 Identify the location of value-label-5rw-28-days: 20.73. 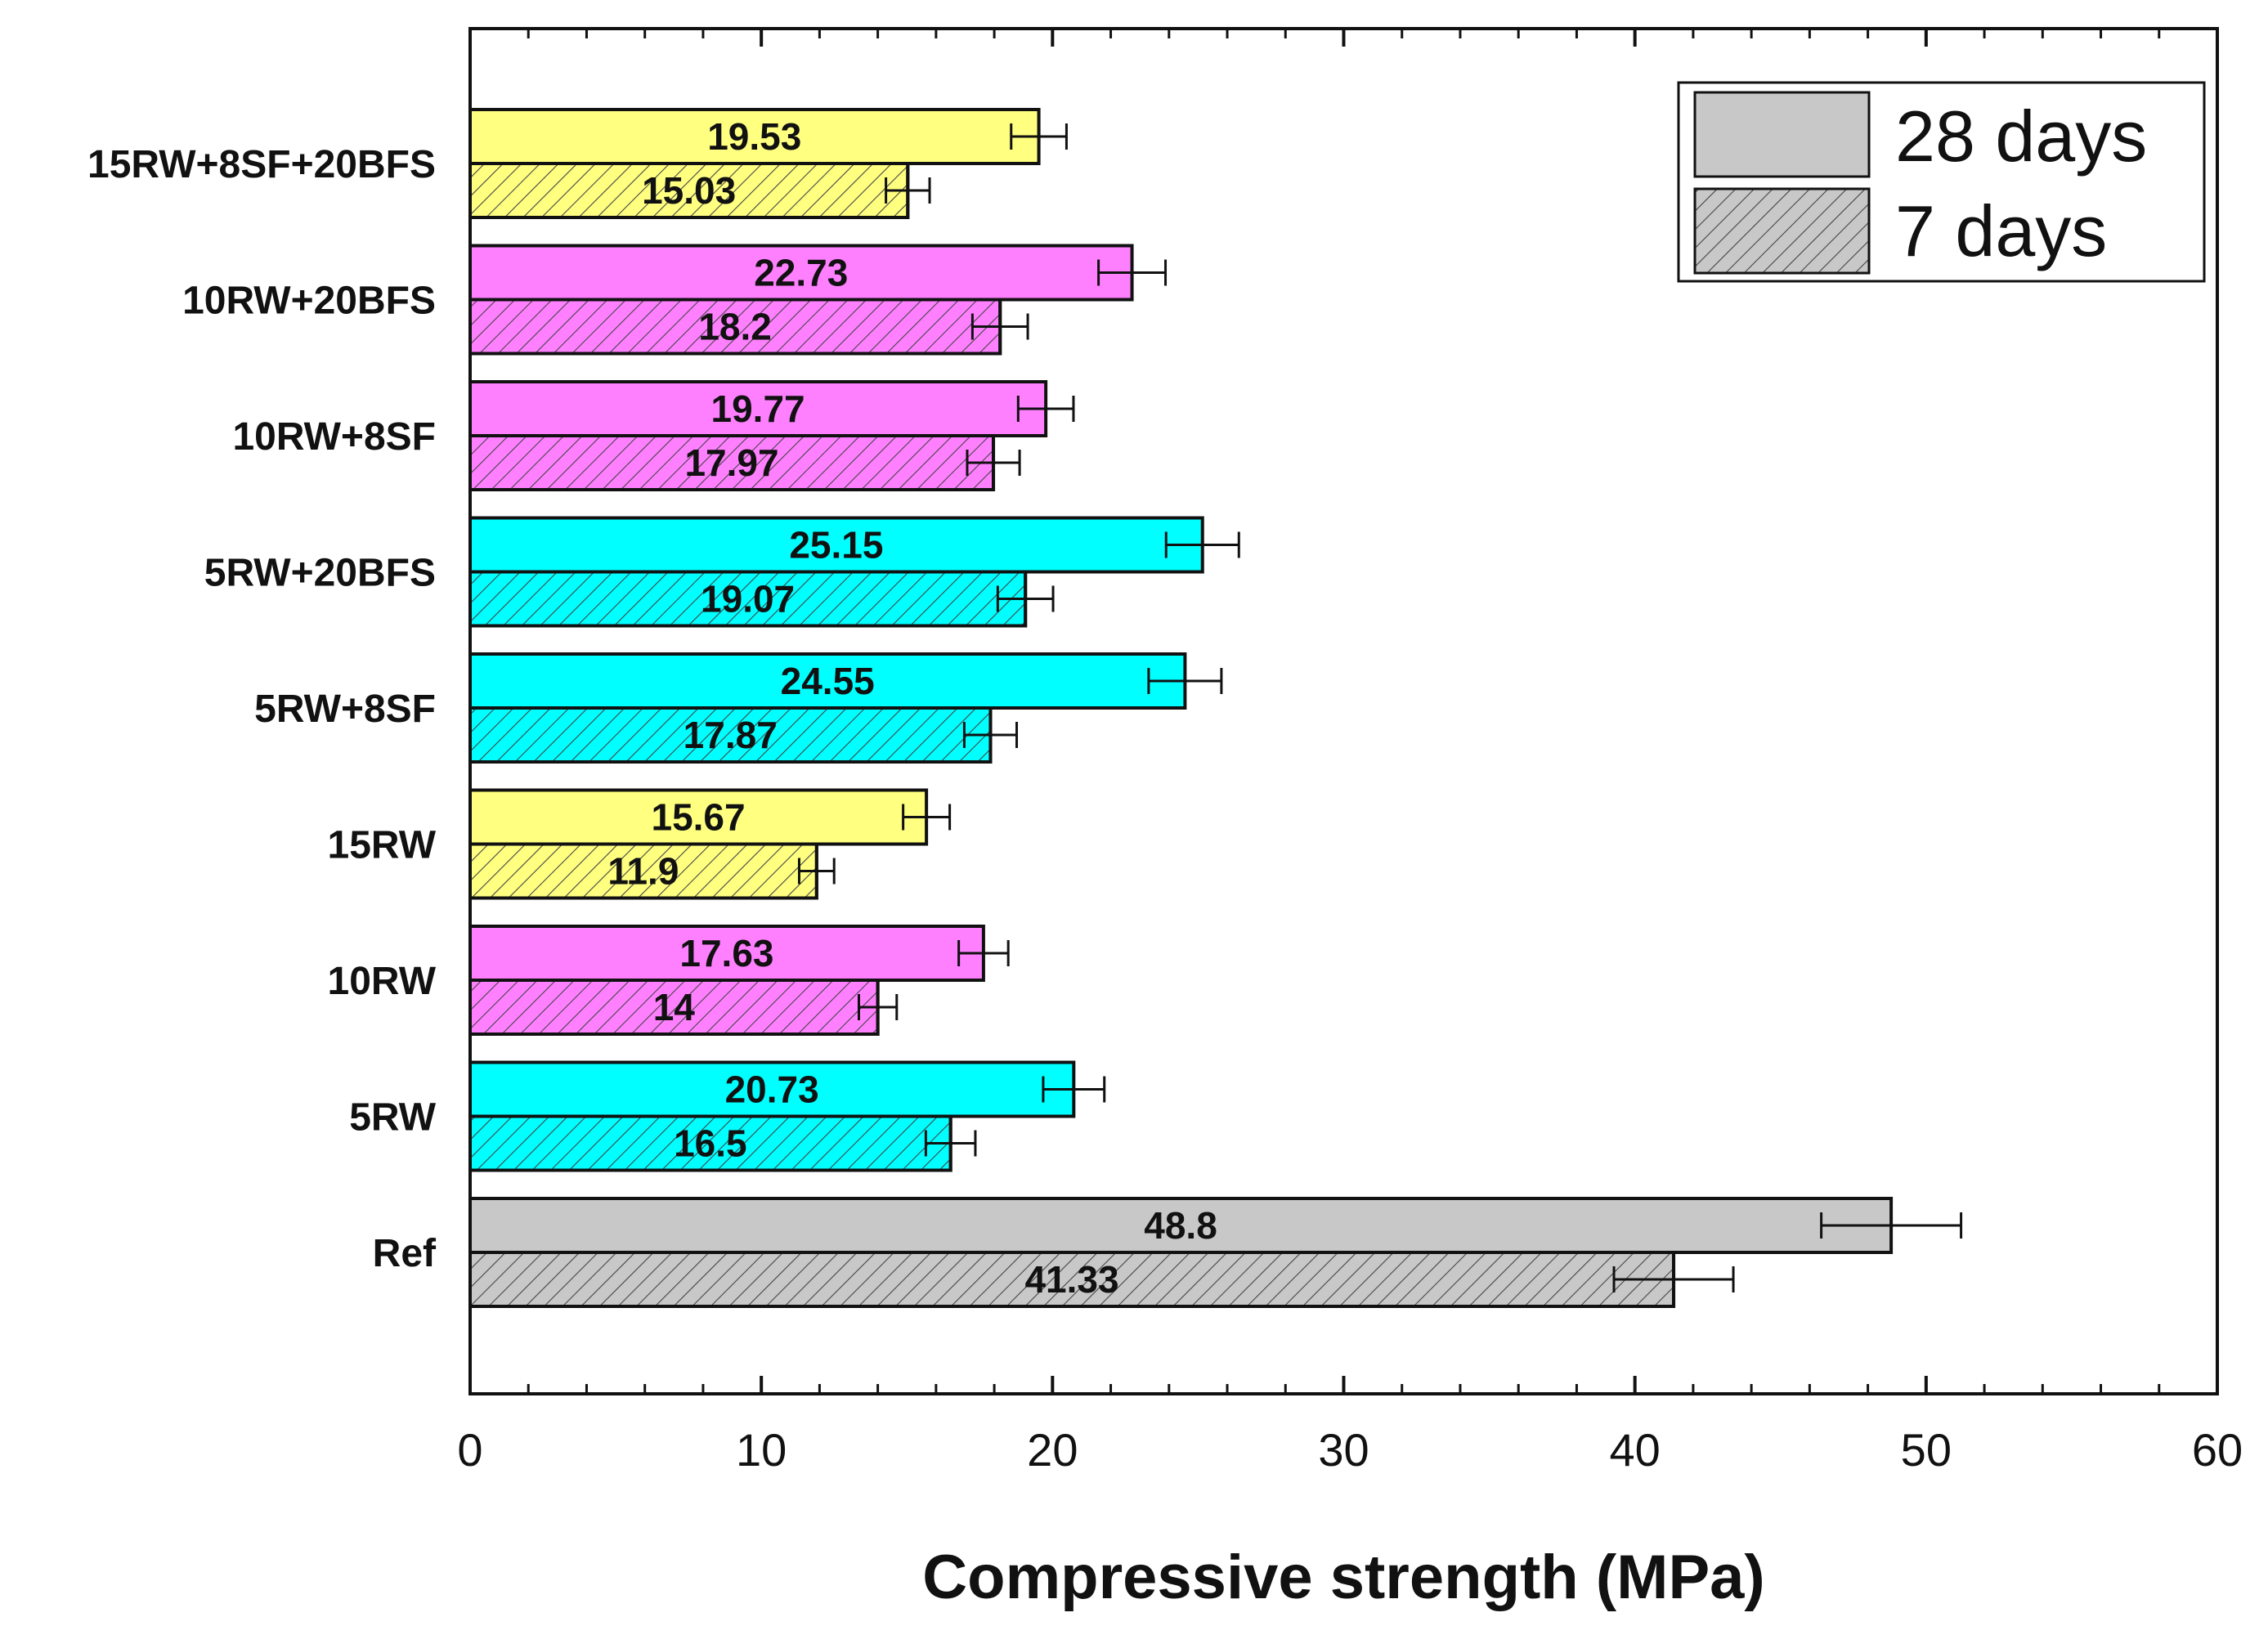
(772, 1089).